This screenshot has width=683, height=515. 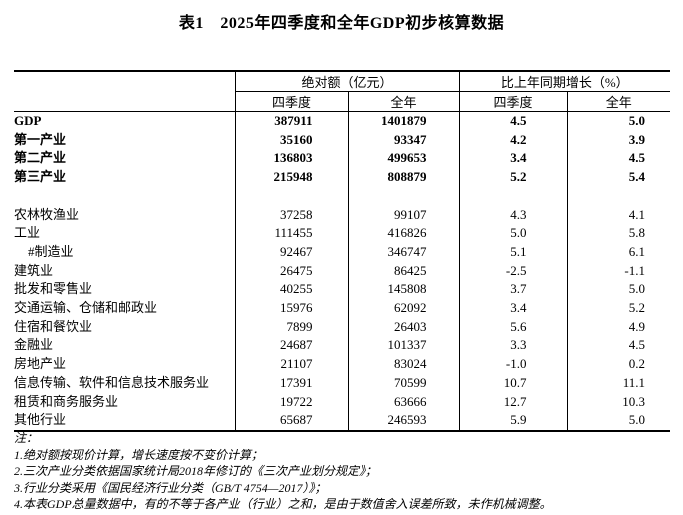 What do you see at coordinates (637, 251) in the screenshot?
I see `value-cell: 6.1` at bounding box center [637, 251].